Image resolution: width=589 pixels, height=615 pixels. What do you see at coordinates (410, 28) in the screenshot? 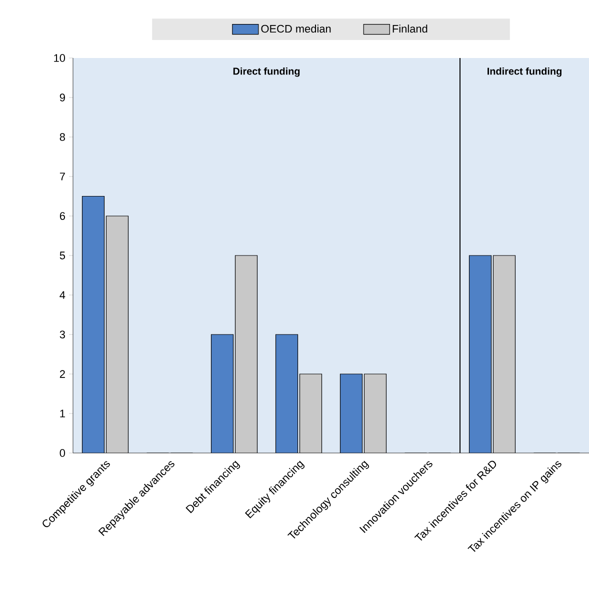
I see `legend-label: Finland` at bounding box center [410, 28].